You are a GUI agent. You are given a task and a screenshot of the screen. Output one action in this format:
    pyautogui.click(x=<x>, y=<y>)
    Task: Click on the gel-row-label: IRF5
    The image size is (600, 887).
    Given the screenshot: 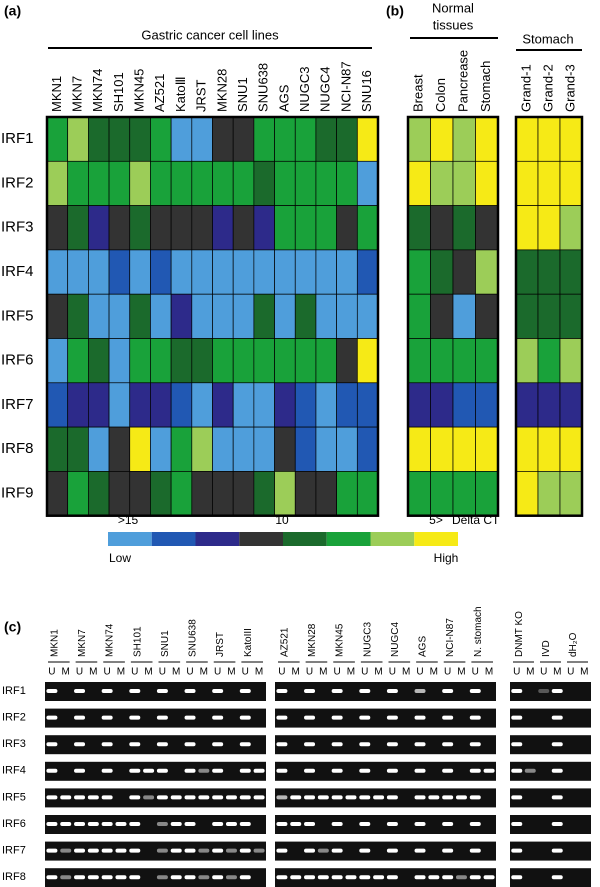 What is the action you would take?
    pyautogui.click(x=14, y=797)
    